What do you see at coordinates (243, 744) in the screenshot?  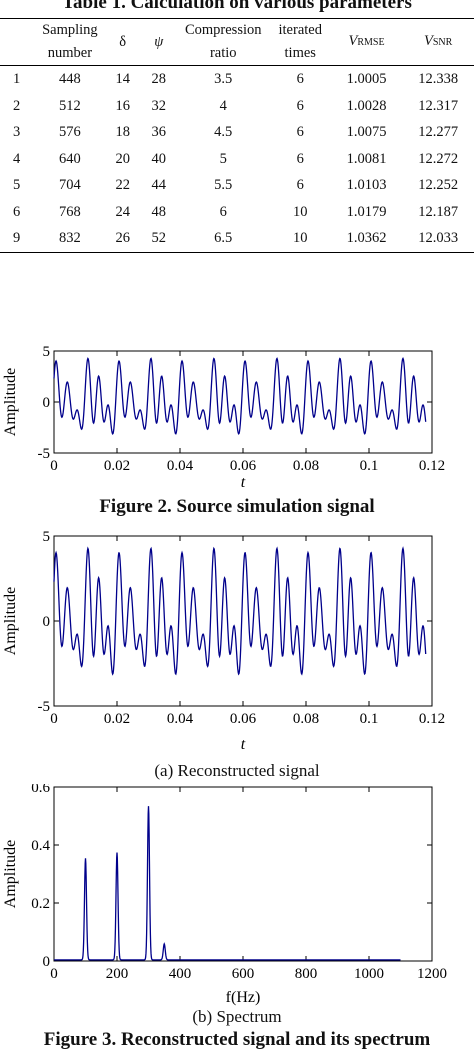 I see `x-axis-label: t` at bounding box center [243, 744].